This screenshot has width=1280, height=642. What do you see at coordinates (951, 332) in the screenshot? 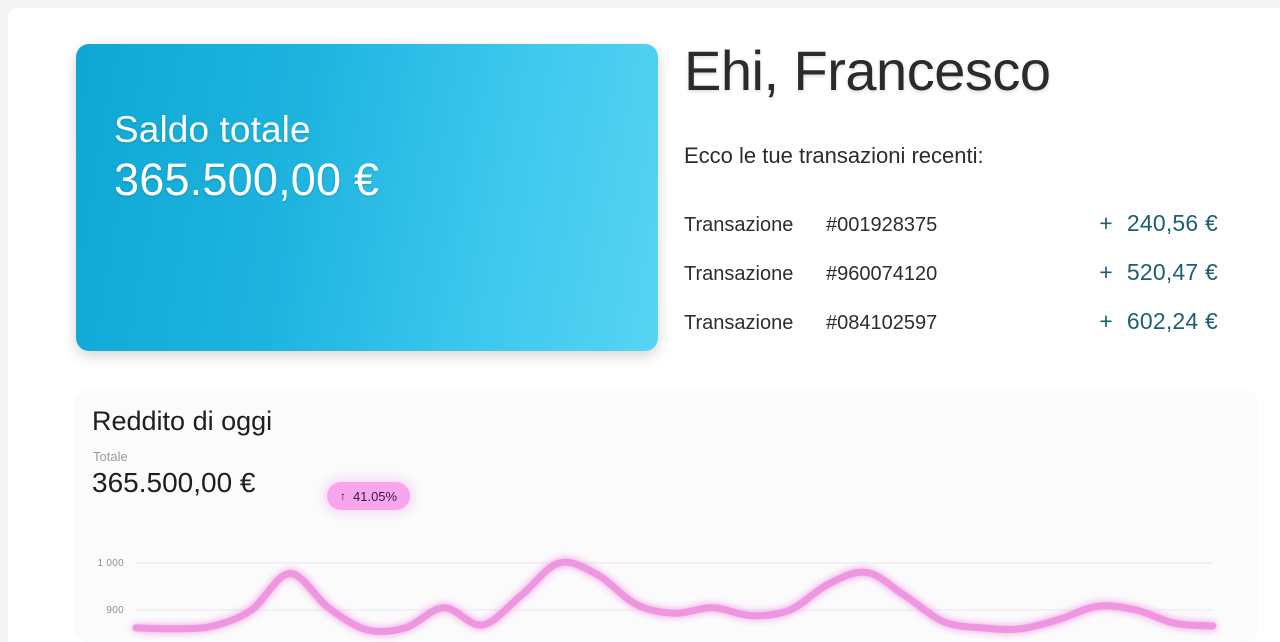
I see `table-row: Transazione #084102597 + 602,24 €` at bounding box center [951, 332].